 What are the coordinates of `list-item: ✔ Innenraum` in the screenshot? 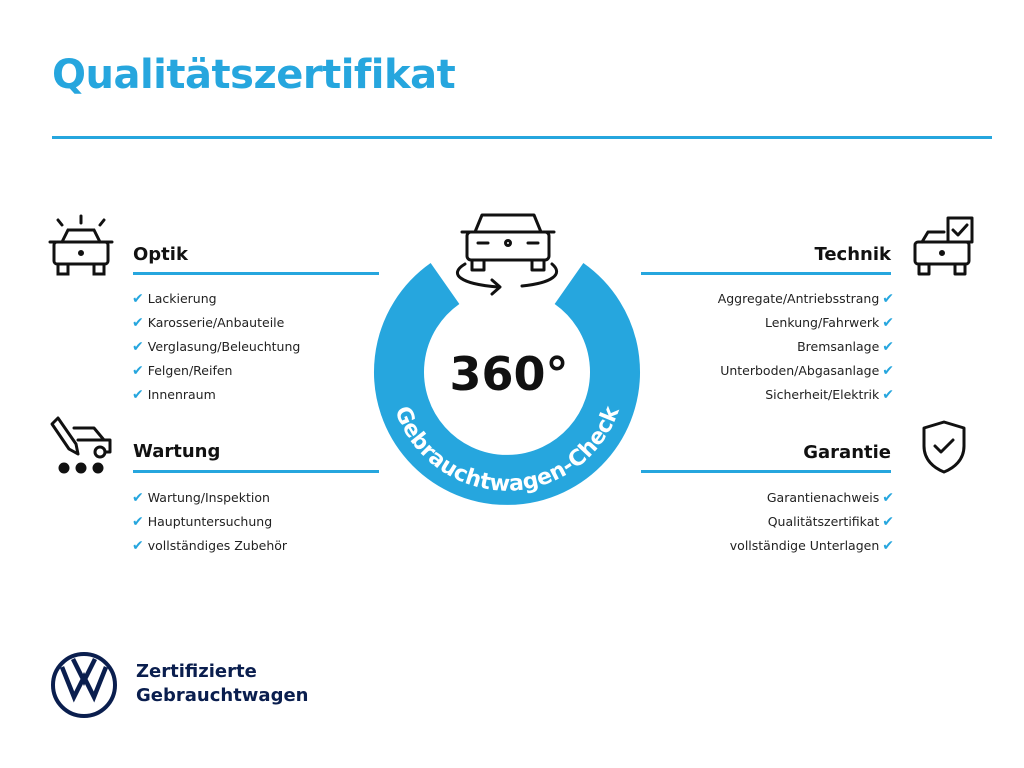 It's located at (174, 395).